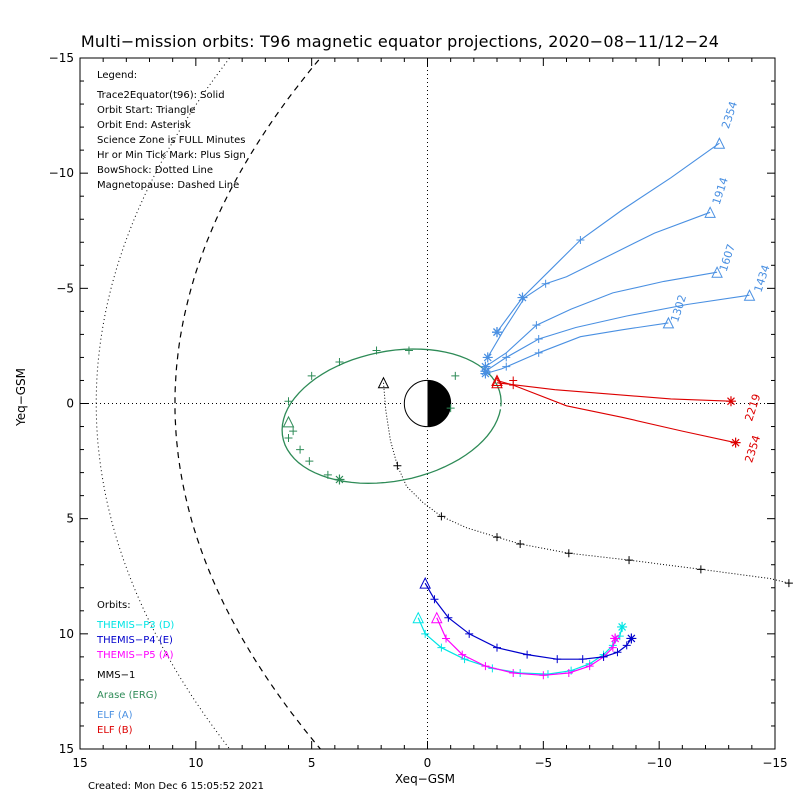  What do you see at coordinates (66, 749) in the screenshot?
I see `y-tick-label: 15` at bounding box center [66, 749].